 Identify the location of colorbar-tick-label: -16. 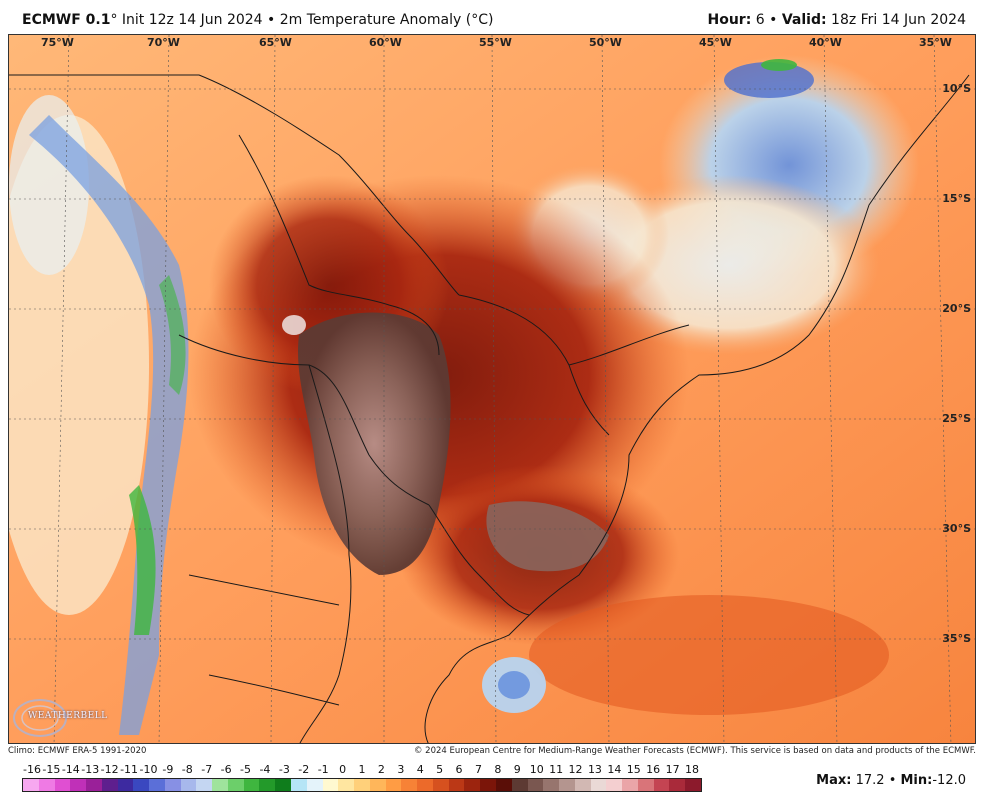
(32, 769).